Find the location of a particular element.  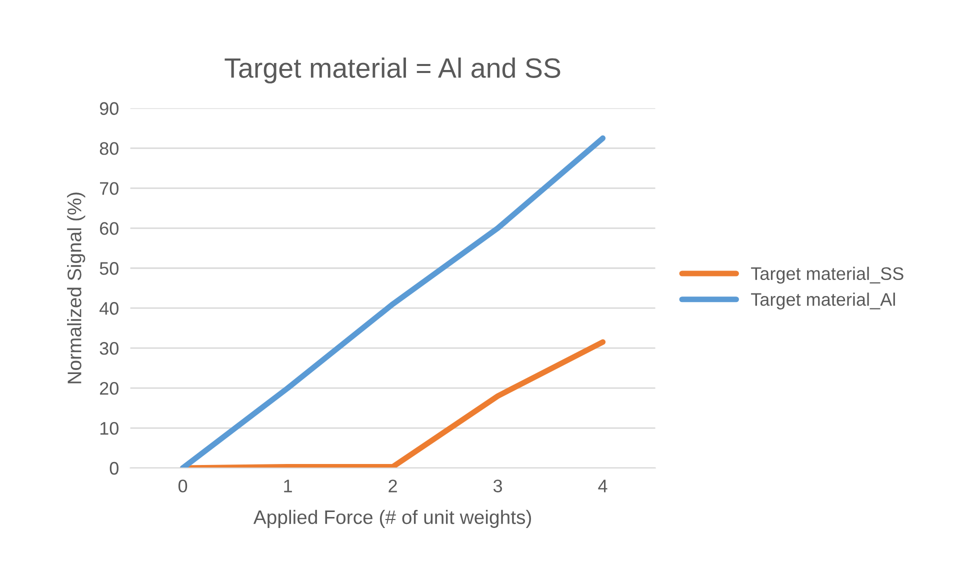

x-tick-label: 2 is located at coordinates (392, 486).